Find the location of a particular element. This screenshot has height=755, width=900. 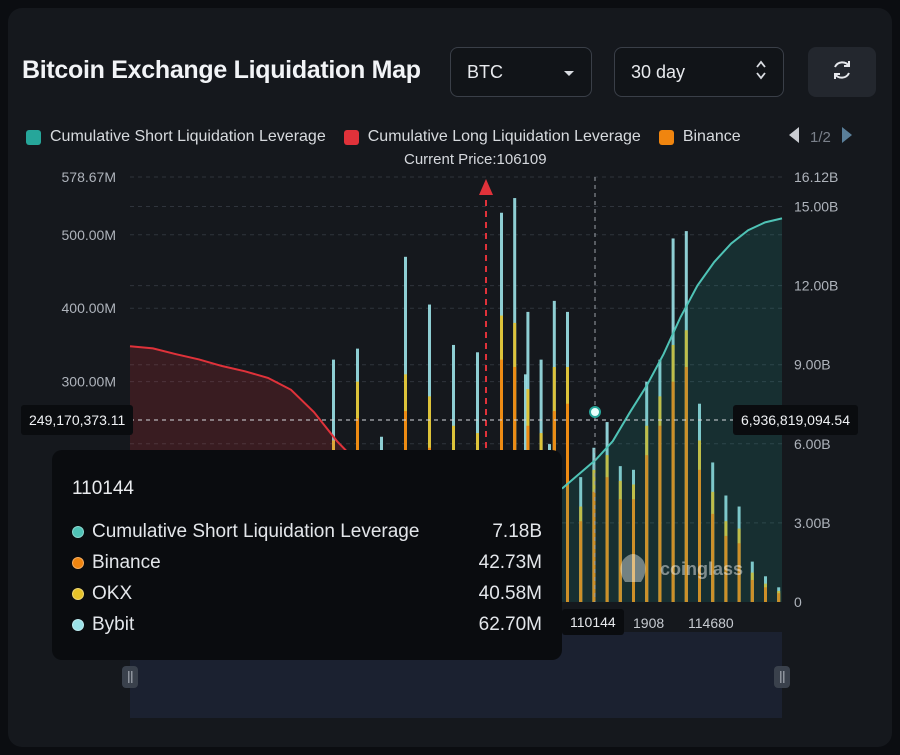

asset-select: BTC is located at coordinates (521, 72).